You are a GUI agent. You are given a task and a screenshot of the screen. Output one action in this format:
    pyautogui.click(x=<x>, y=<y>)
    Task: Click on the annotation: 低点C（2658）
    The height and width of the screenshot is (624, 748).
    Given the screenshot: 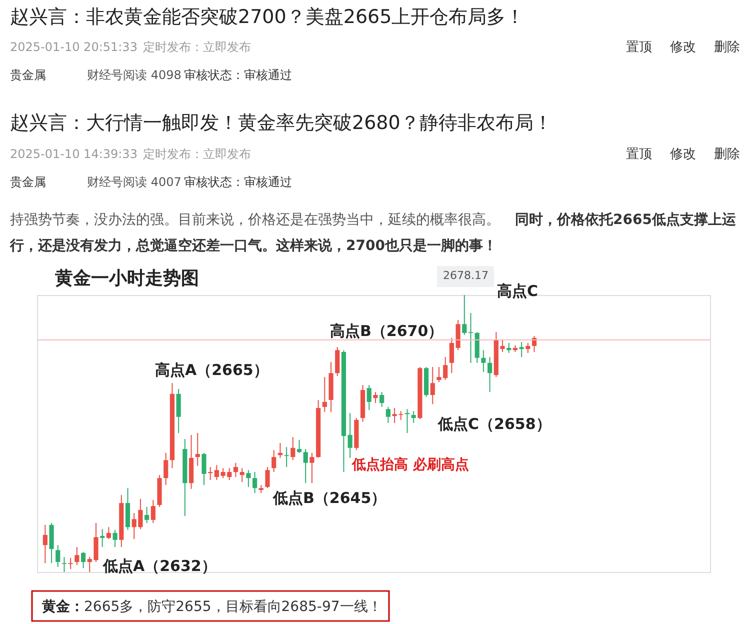 What is the action you would take?
    pyautogui.click(x=494, y=424)
    